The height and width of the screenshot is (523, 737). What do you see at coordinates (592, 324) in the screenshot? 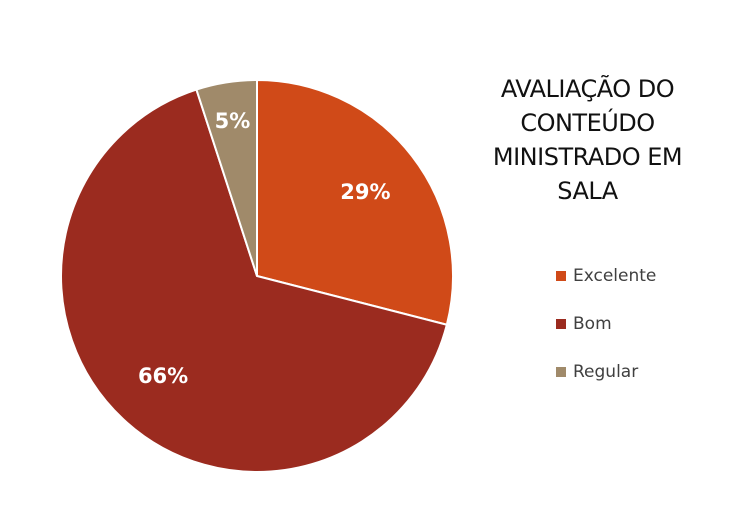
I see `legend-label-bom: Bom` at bounding box center [592, 324].